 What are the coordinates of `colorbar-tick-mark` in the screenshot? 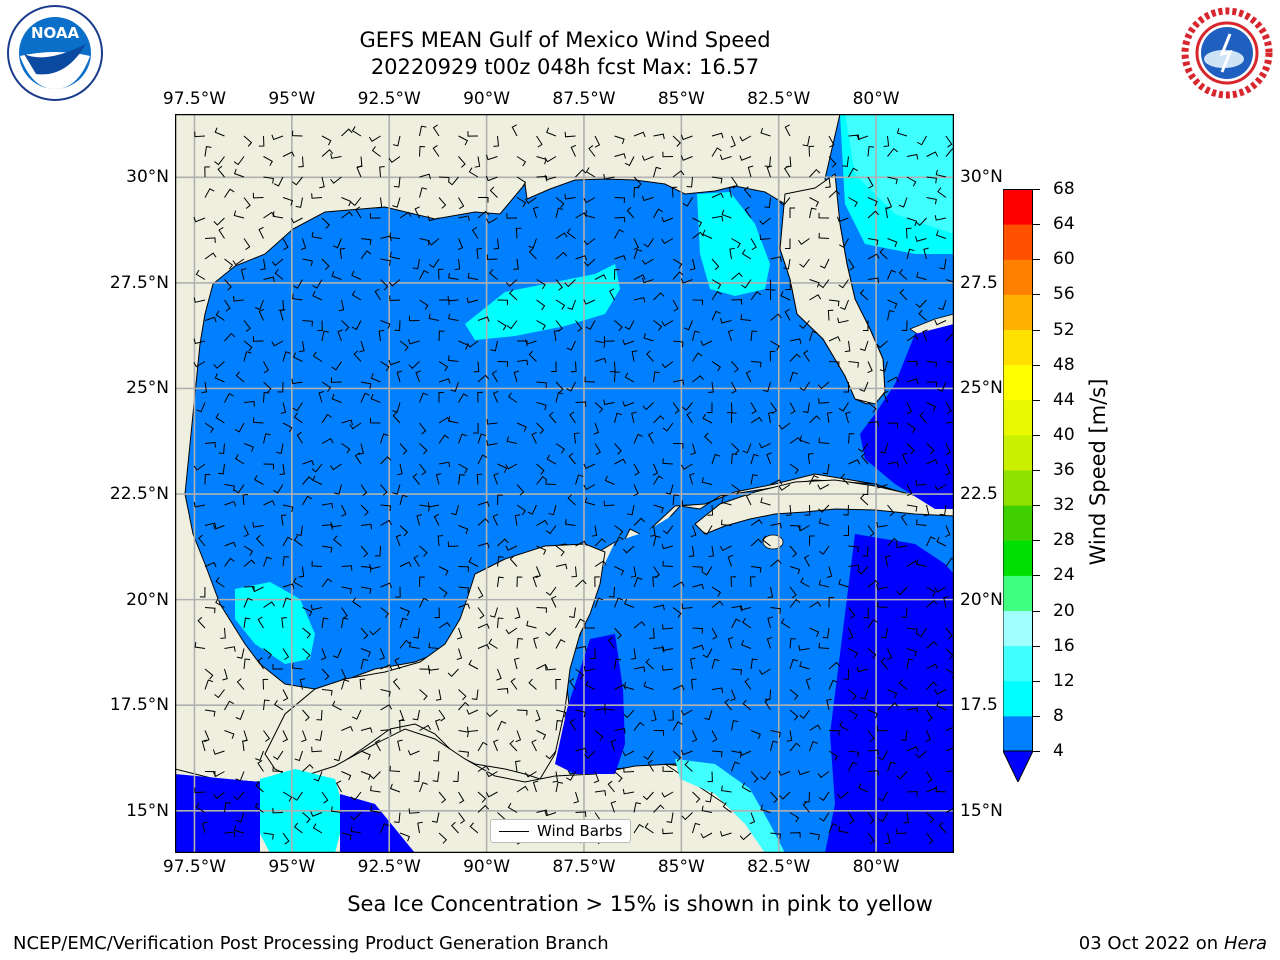 It's located at (1036, 541).